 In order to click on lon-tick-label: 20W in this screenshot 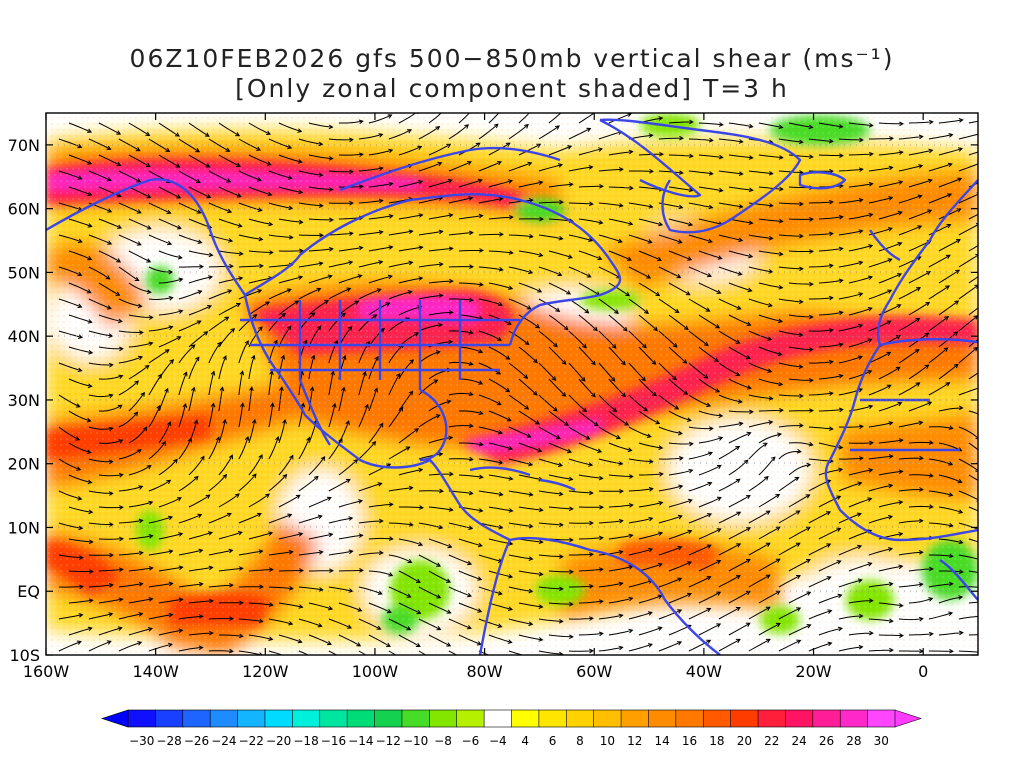, I will do `click(813, 671)`.